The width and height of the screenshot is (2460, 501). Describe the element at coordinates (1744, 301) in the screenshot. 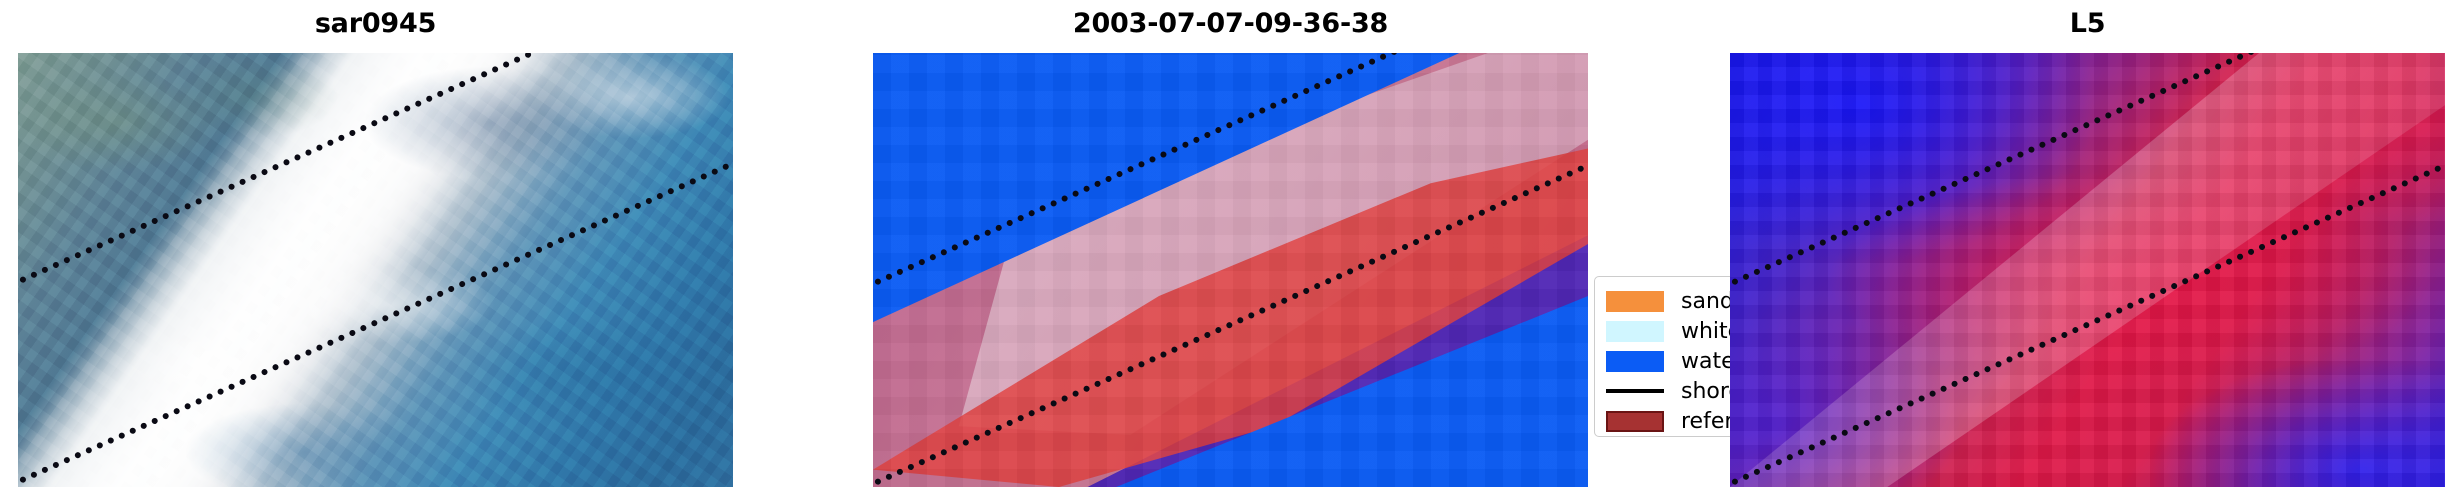

I see `legend-item-sand: sand` at that location.